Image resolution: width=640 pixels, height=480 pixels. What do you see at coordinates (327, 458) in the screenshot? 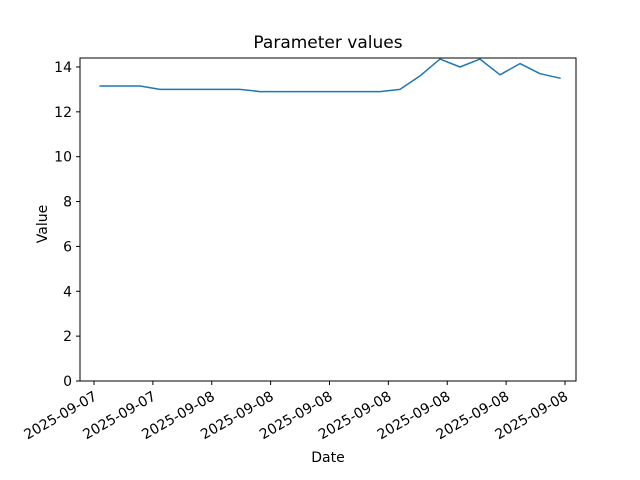
I see `x-axis-label: Date` at bounding box center [327, 458].